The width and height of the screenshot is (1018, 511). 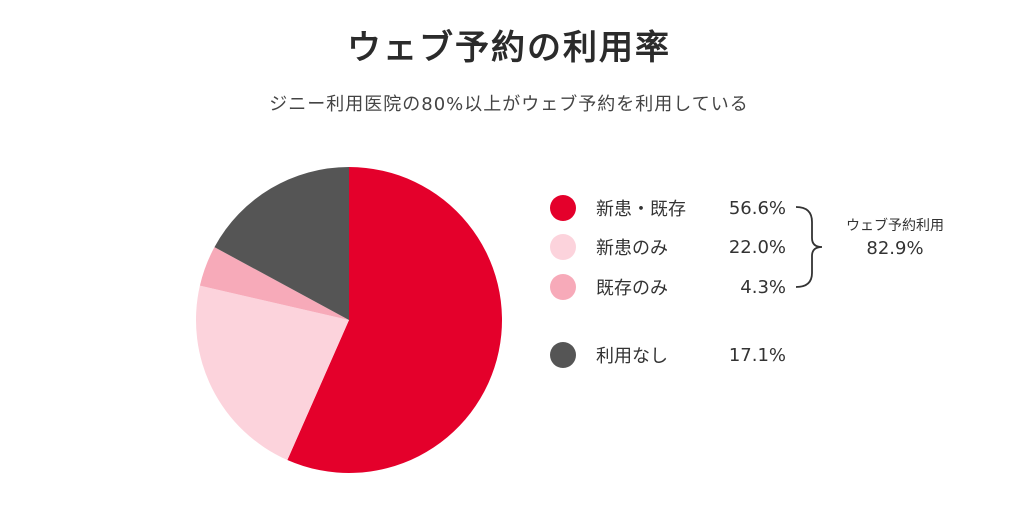 I want to click on legend-value: 4.3%, so click(x=763, y=287).